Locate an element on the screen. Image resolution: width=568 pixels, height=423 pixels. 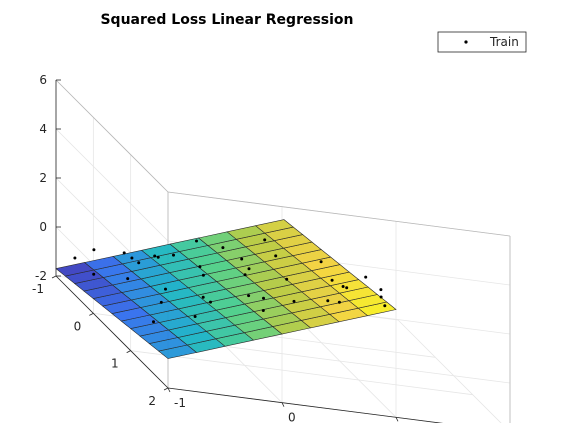
legend-marker is located at coordinates (465, 41).